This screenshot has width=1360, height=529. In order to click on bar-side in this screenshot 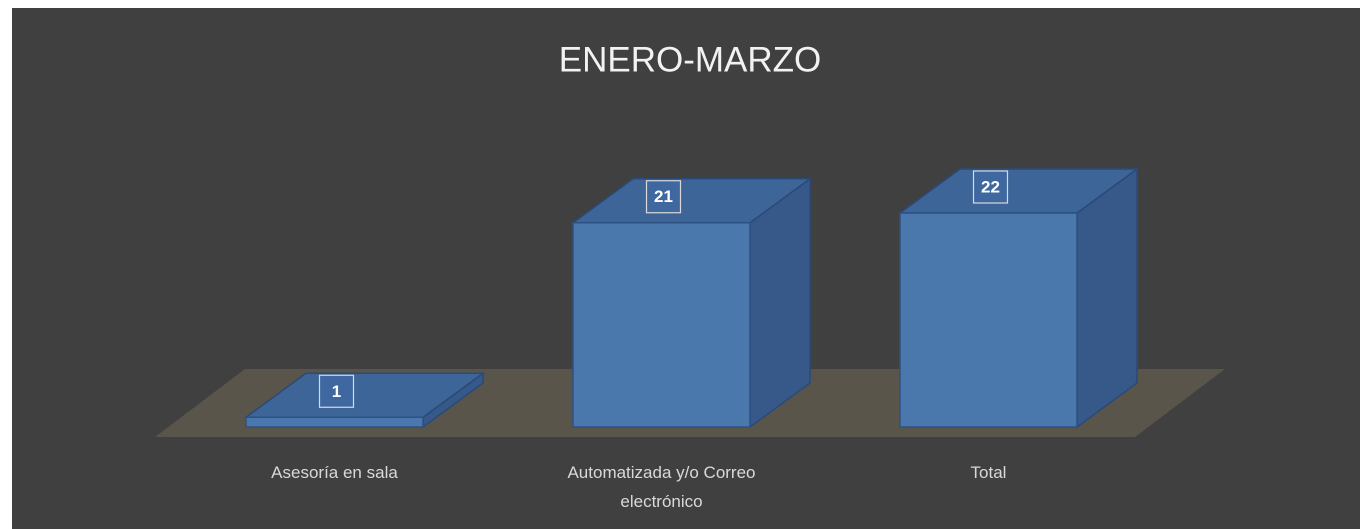, I will do `click(1107, 298)`.